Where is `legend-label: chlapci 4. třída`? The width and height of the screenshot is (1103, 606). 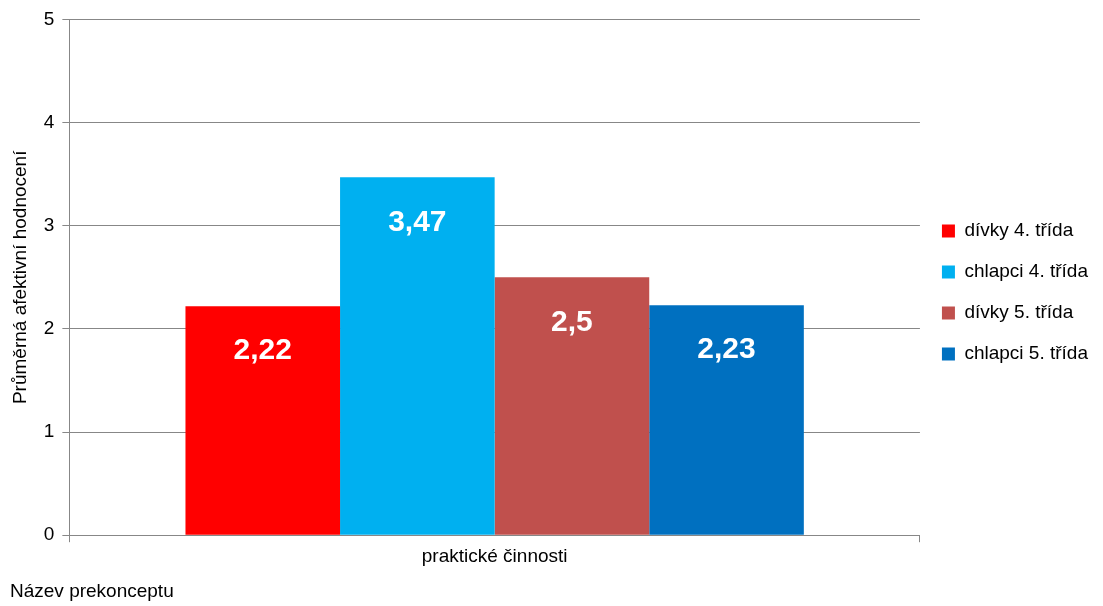 legend-label: chlapci 4. třída is located at coordinates (1026, 271).